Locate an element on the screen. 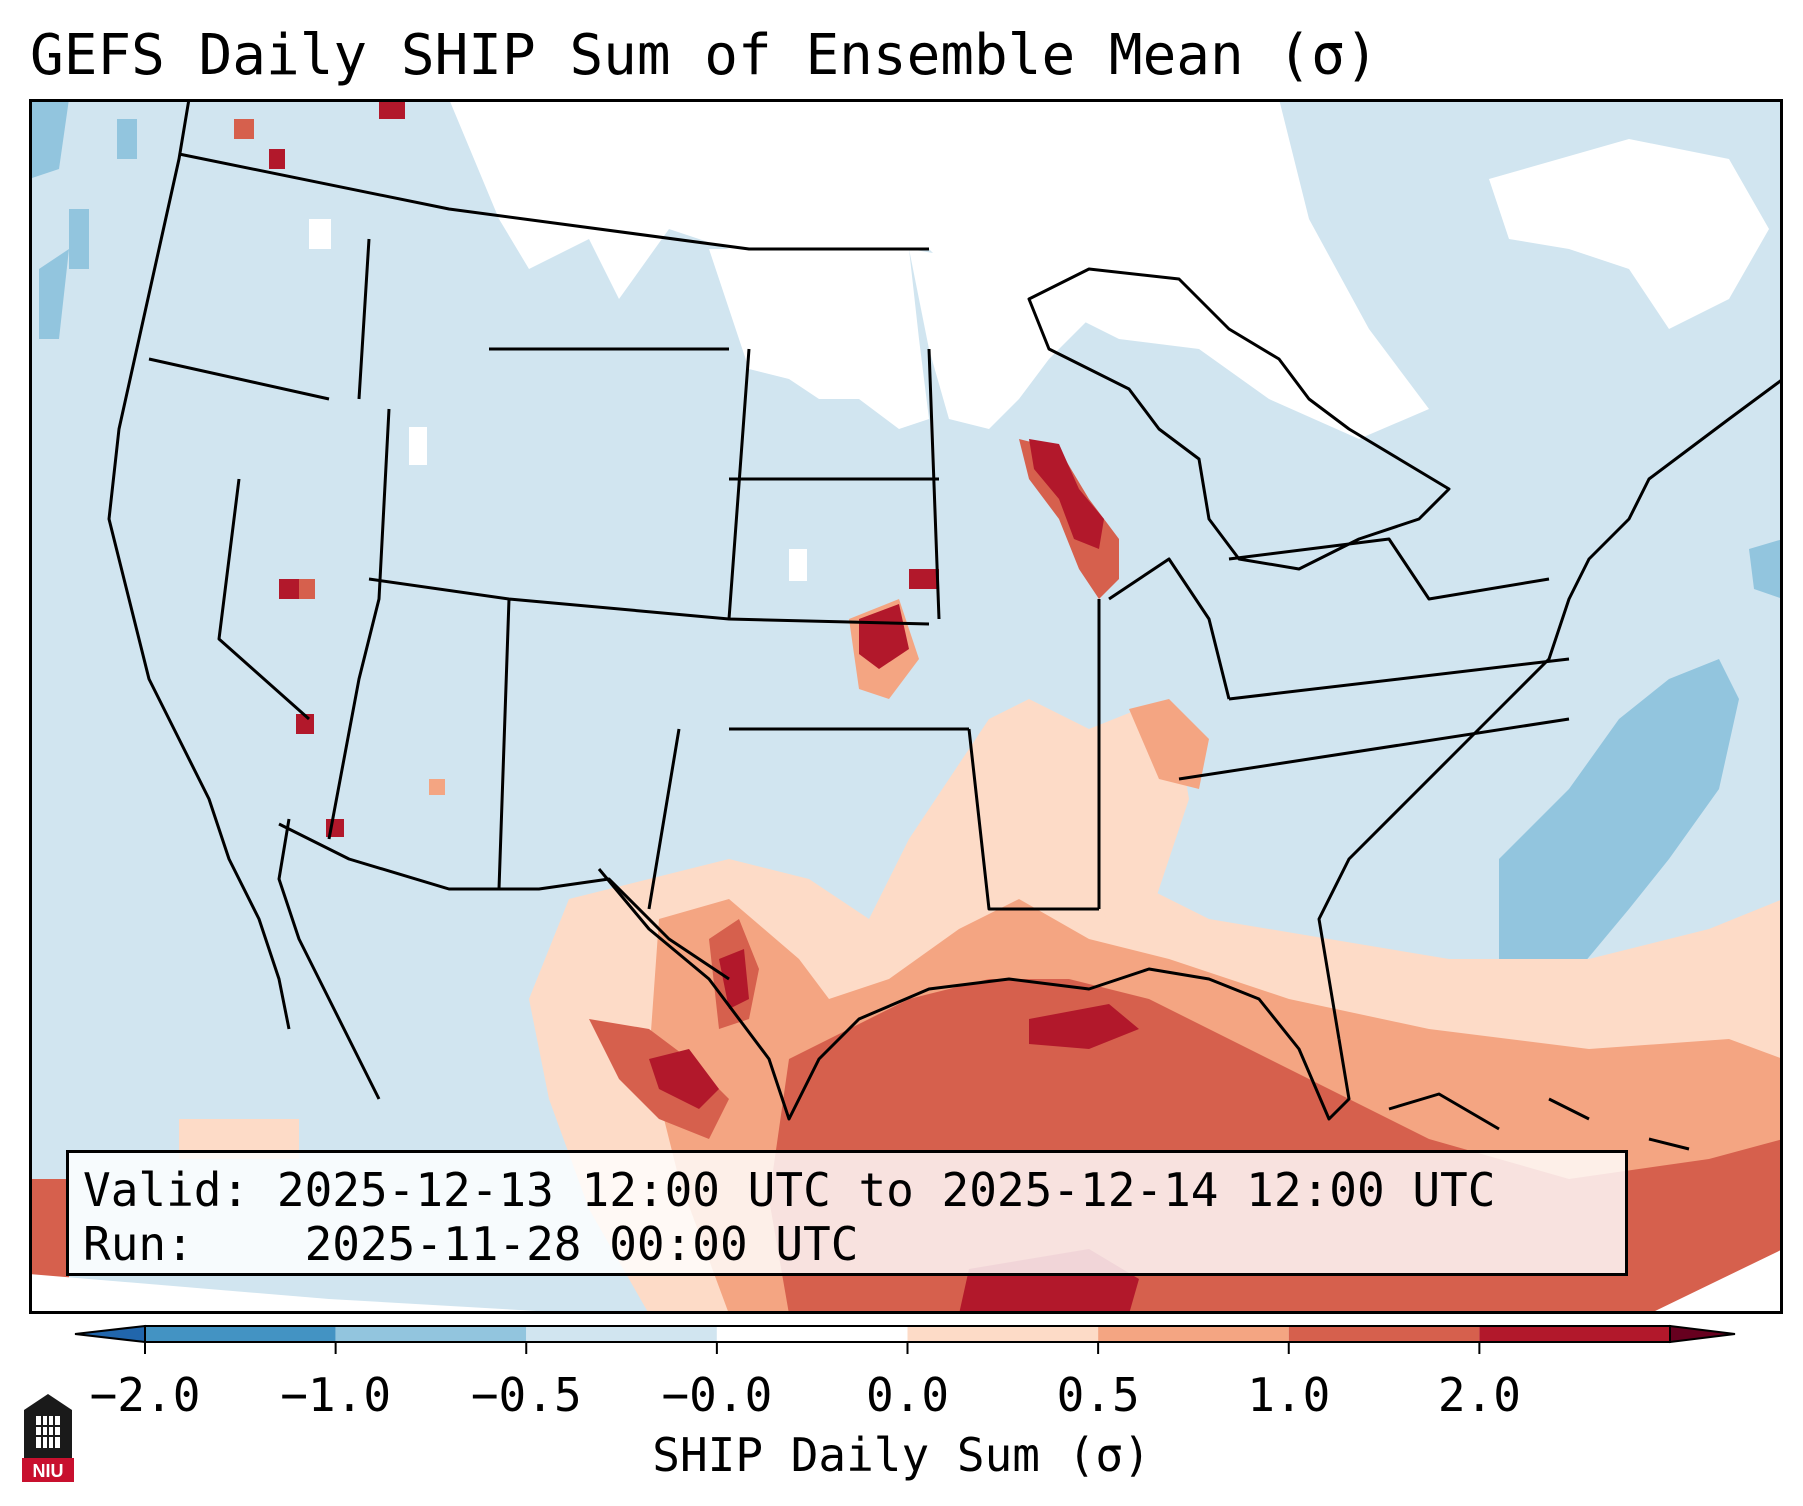 The image size is (1803, 1506). caribbean-islands is located at coordinates (1539, 1121).